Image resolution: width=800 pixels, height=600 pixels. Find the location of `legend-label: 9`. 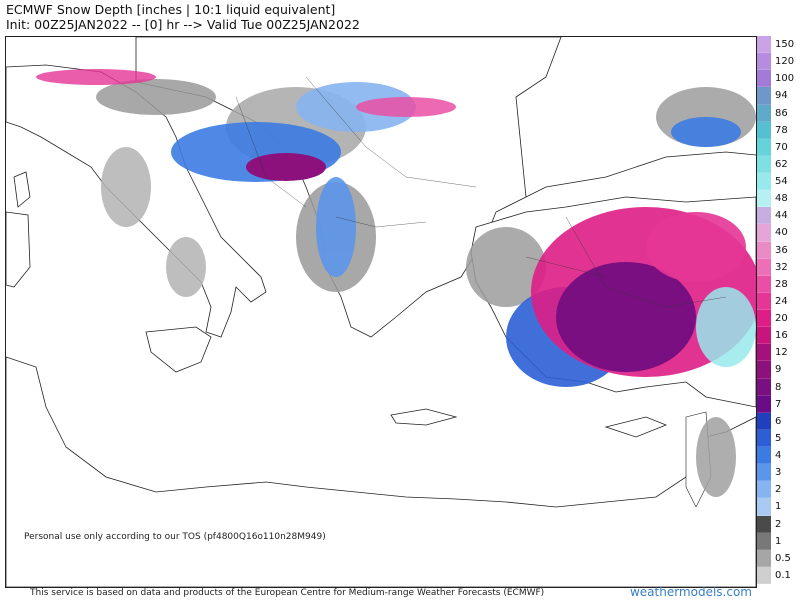

legend-label: 9 is located at coordinates (778, 370).